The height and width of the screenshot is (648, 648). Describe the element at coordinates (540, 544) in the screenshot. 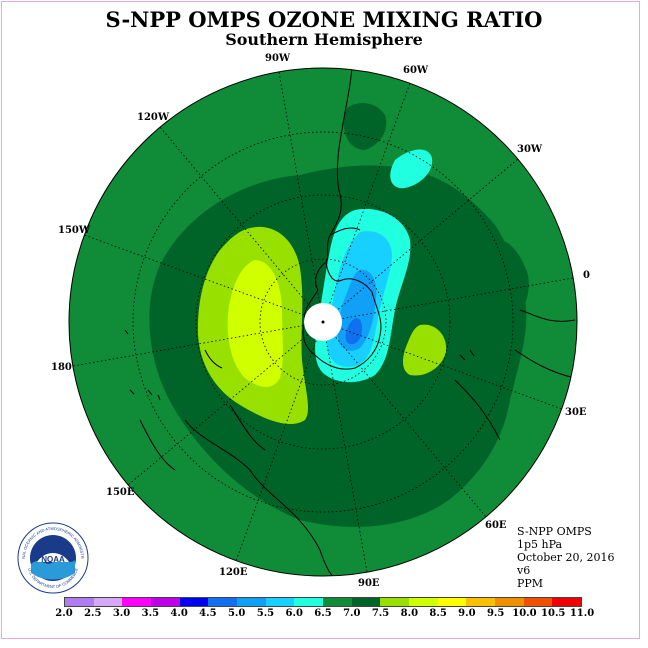

I see `info-level: 1p5 hPa` at that location.